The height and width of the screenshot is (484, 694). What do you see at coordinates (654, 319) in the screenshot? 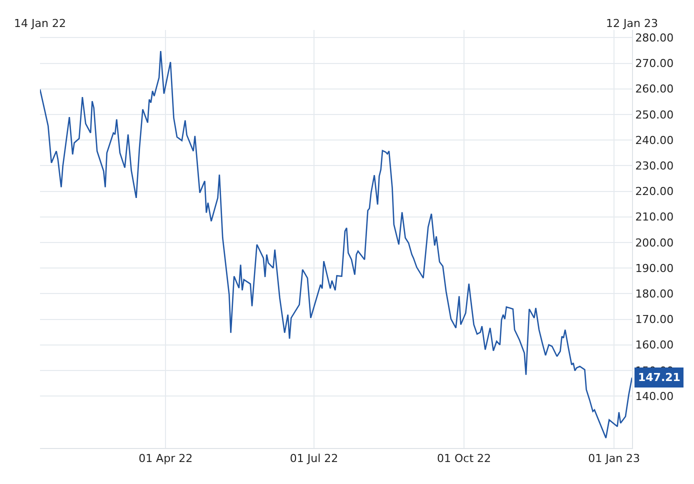
I see `y-tick-label: 170.00` at bounding box center [654, 319].